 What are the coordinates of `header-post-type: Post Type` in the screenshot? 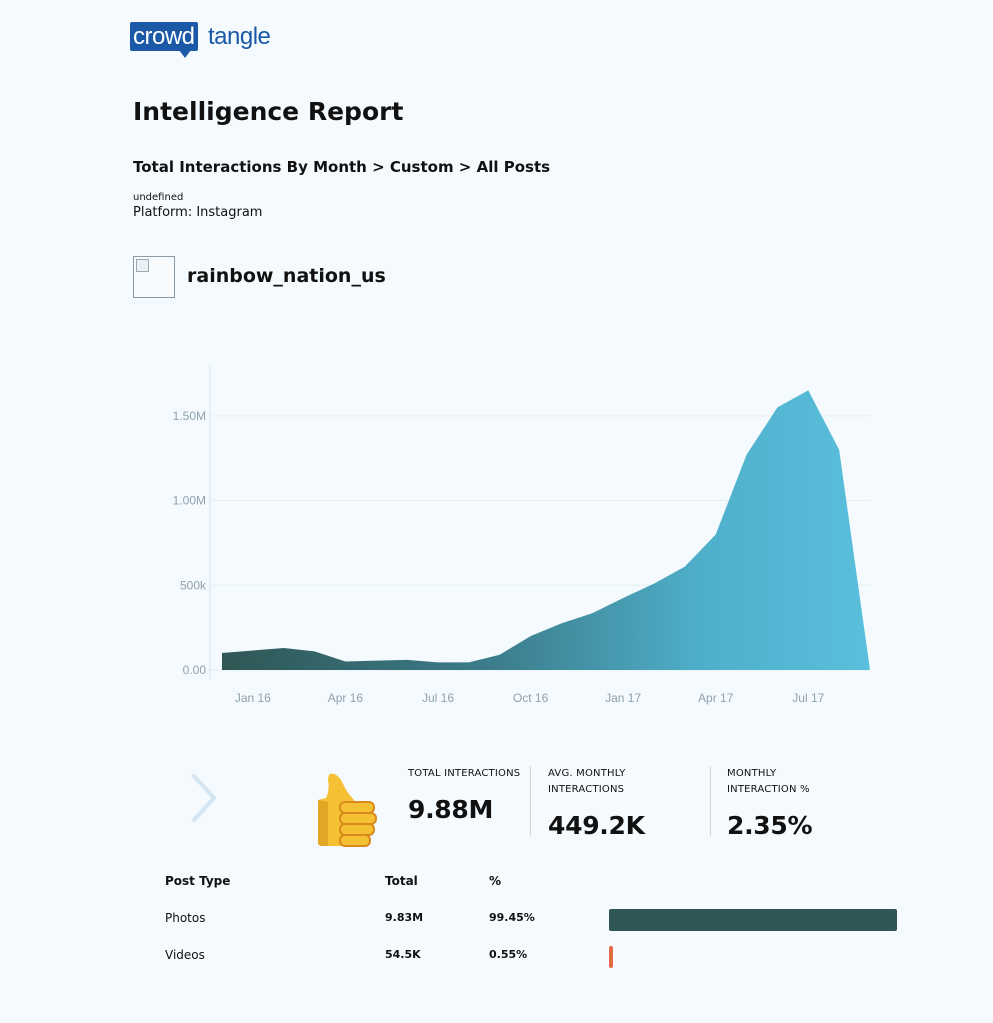 It's located at (198, 881).